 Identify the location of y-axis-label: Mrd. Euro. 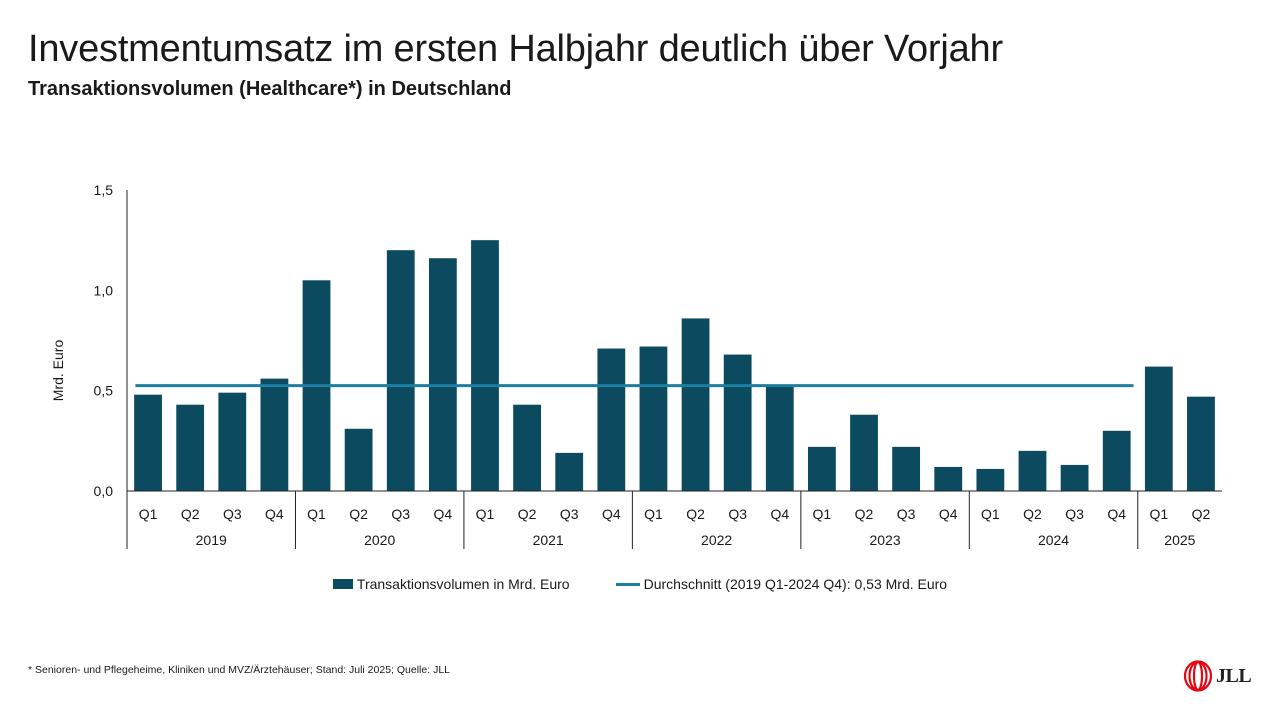
(58, 371).